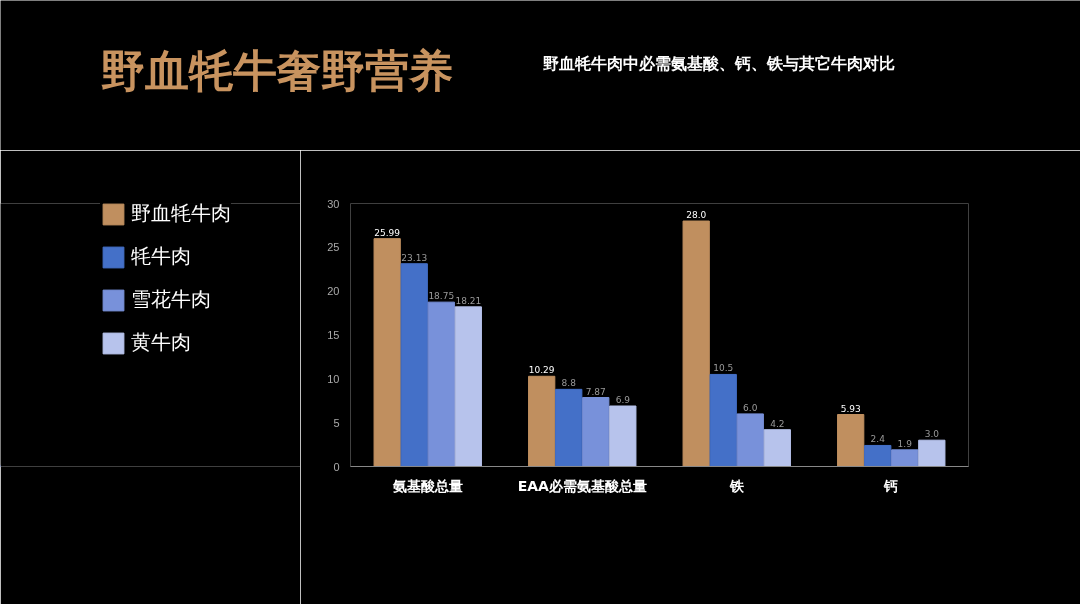 Image resolution: width=1080 pixels, height=604 pixels. Describe the element at coordinates (336, 422) in the screenshot. I see `y-tick-label: 5` at that location.